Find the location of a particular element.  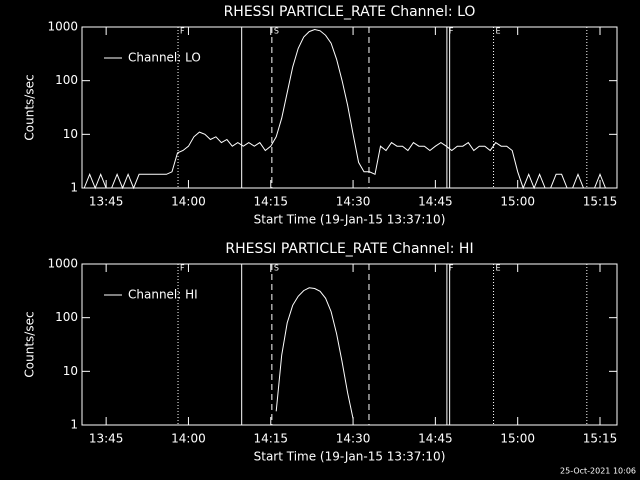

legend-label: Channel: HI is located at coordinates (163, 295).